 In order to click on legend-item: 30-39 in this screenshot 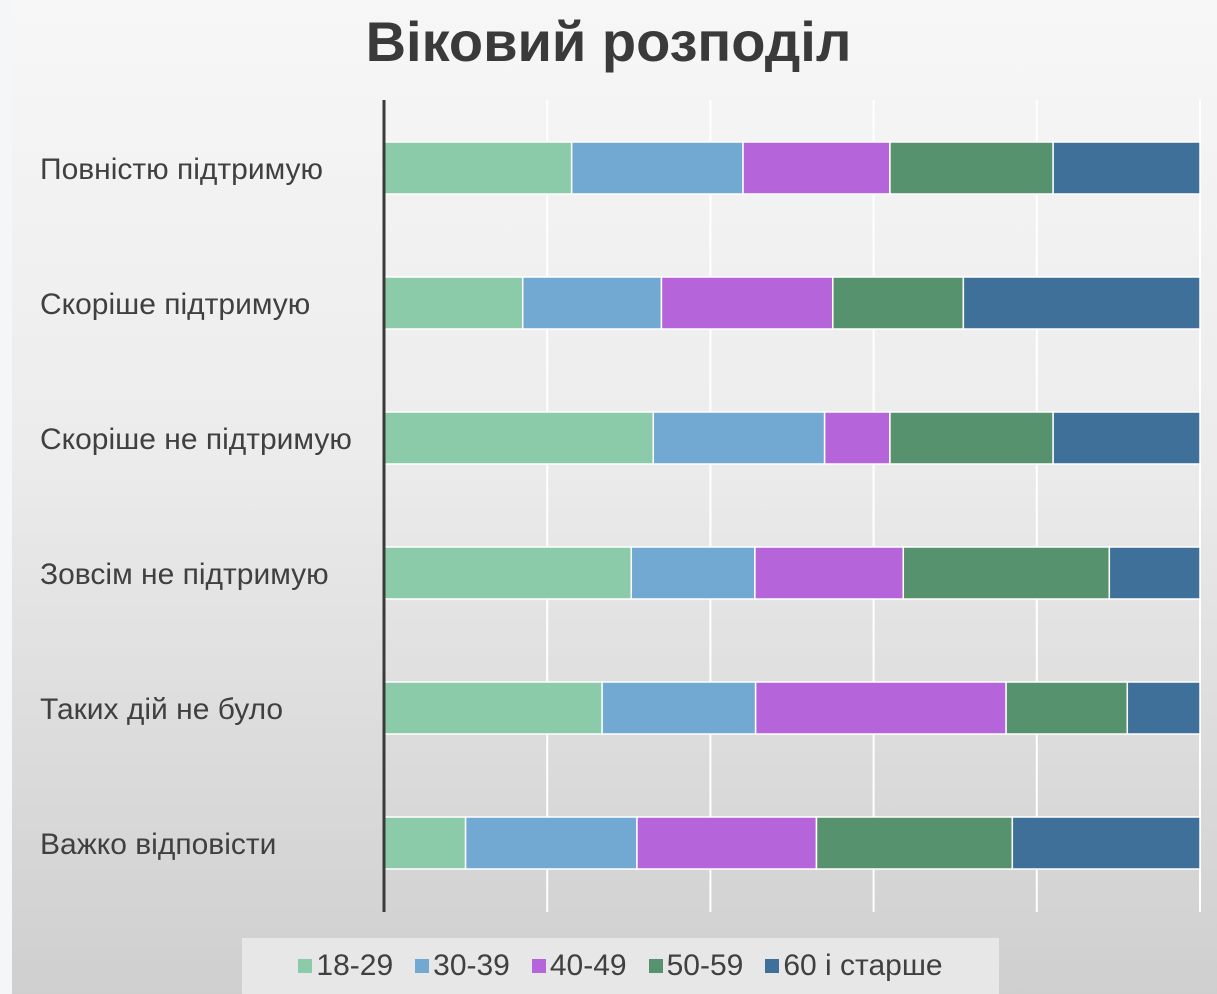, I will do `click(462, 966)`.